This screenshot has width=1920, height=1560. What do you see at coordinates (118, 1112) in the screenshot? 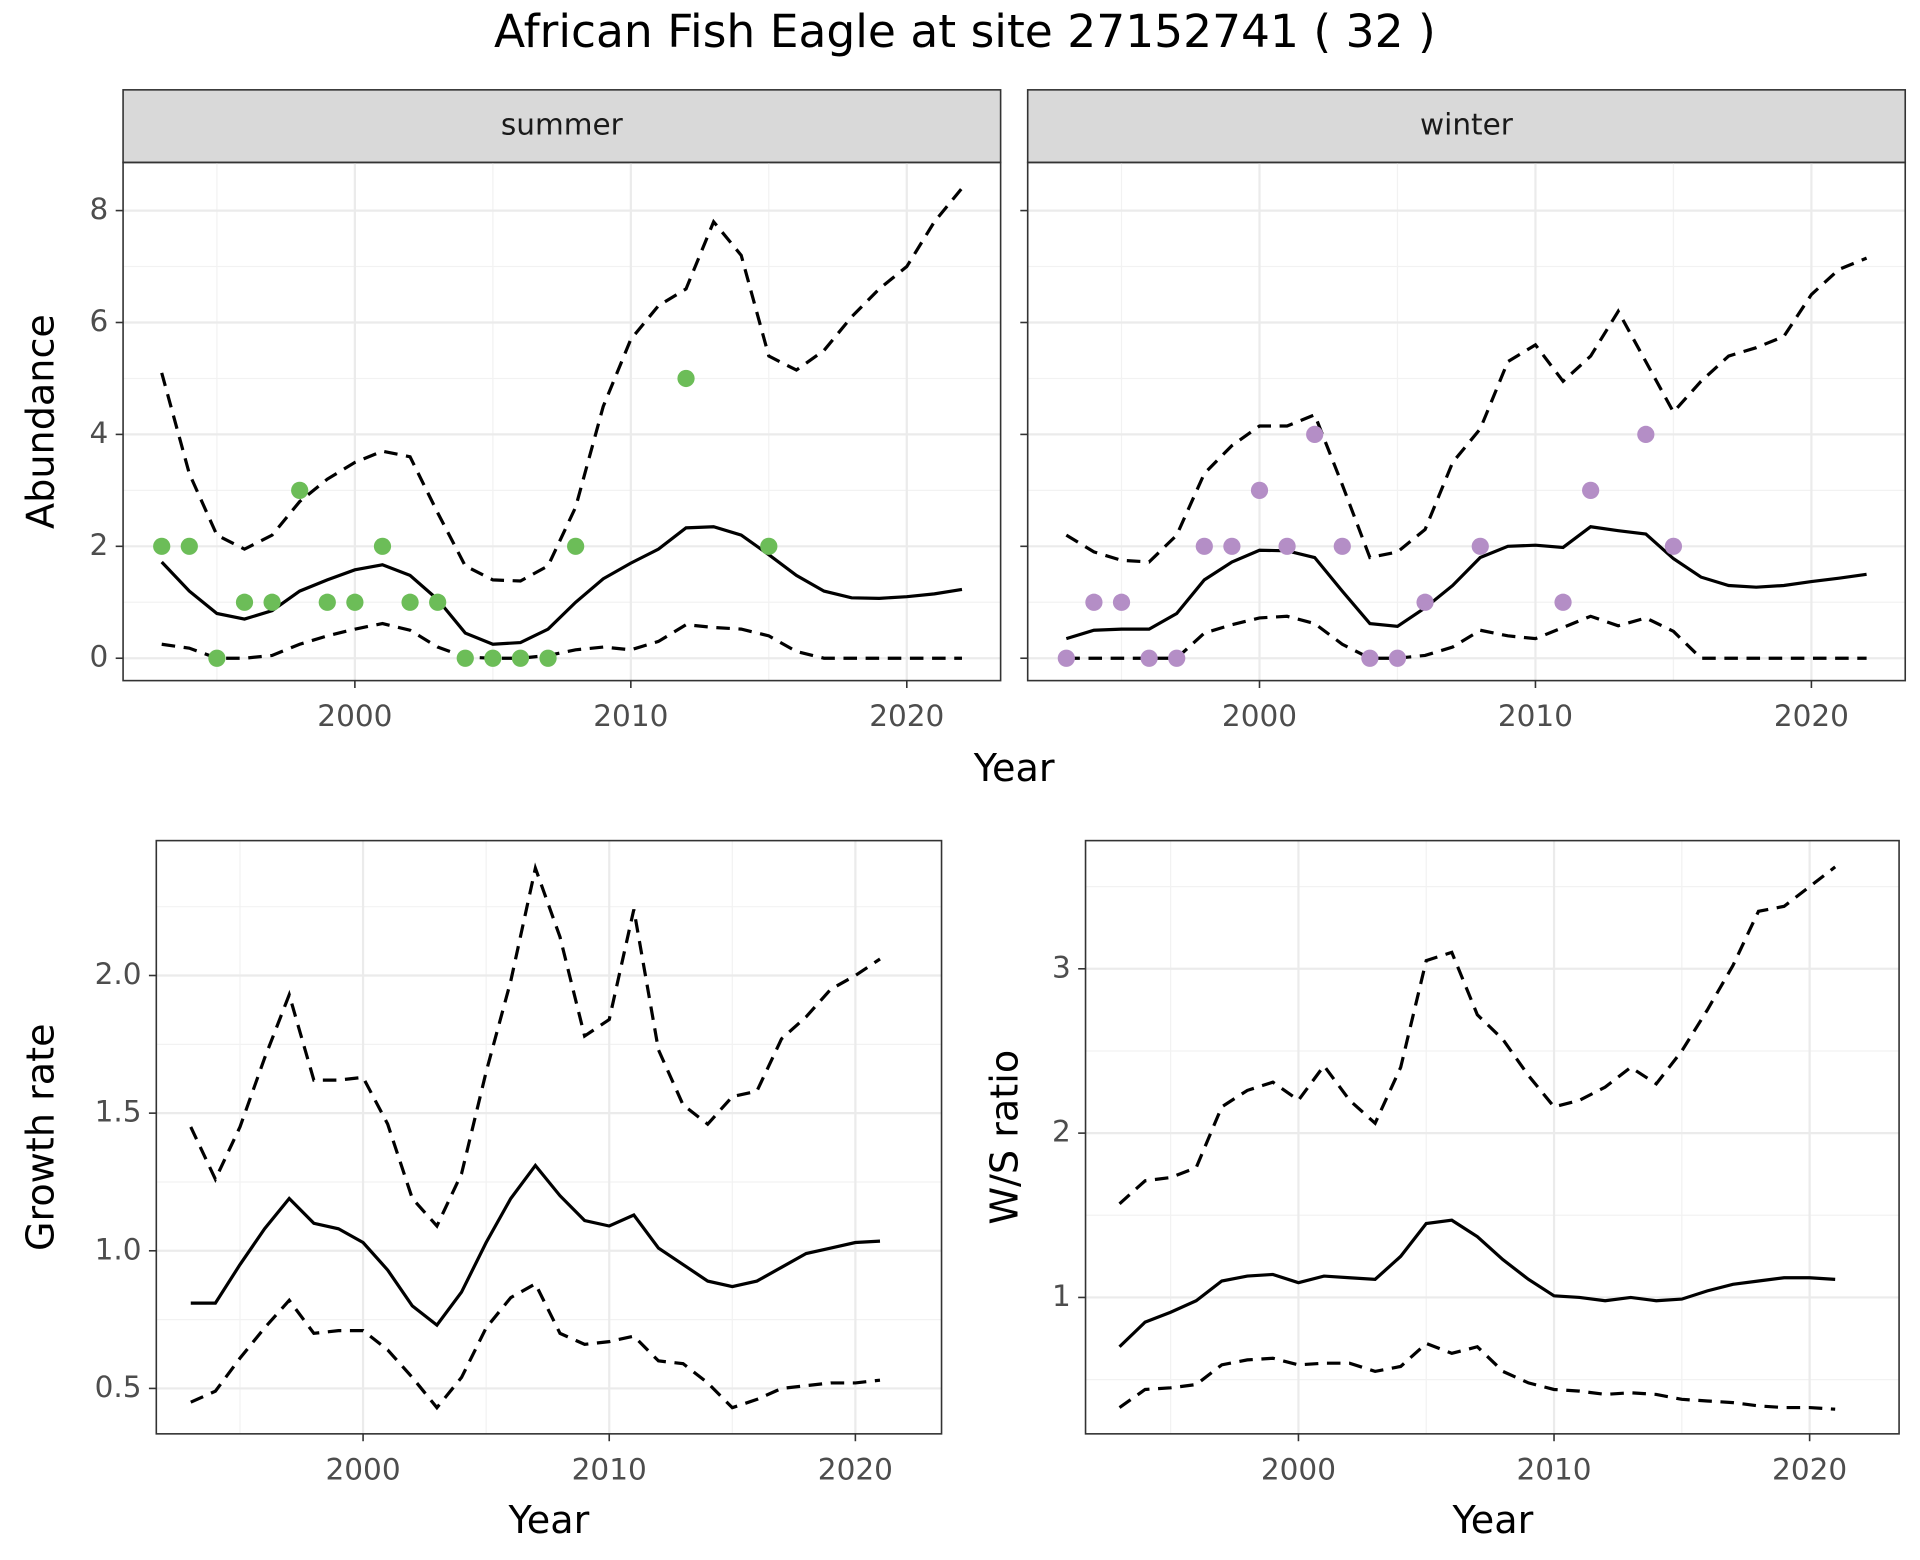
I see `y-tick-label: 1.5` at bounding box center [118, 1112].